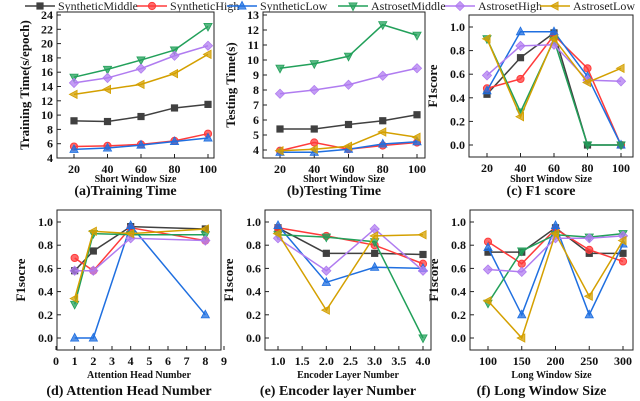  I want to click on x-tick-label: 9, so click(224, 361).